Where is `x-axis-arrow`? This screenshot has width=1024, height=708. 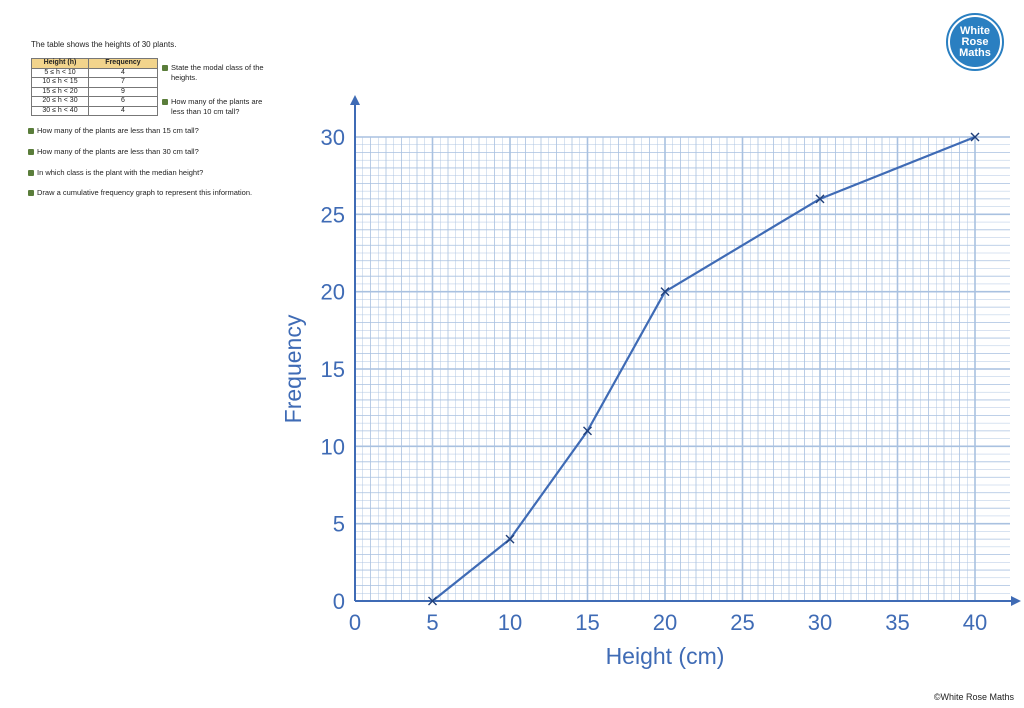 x-axis-arrow is located at coordinates (1016, 601).